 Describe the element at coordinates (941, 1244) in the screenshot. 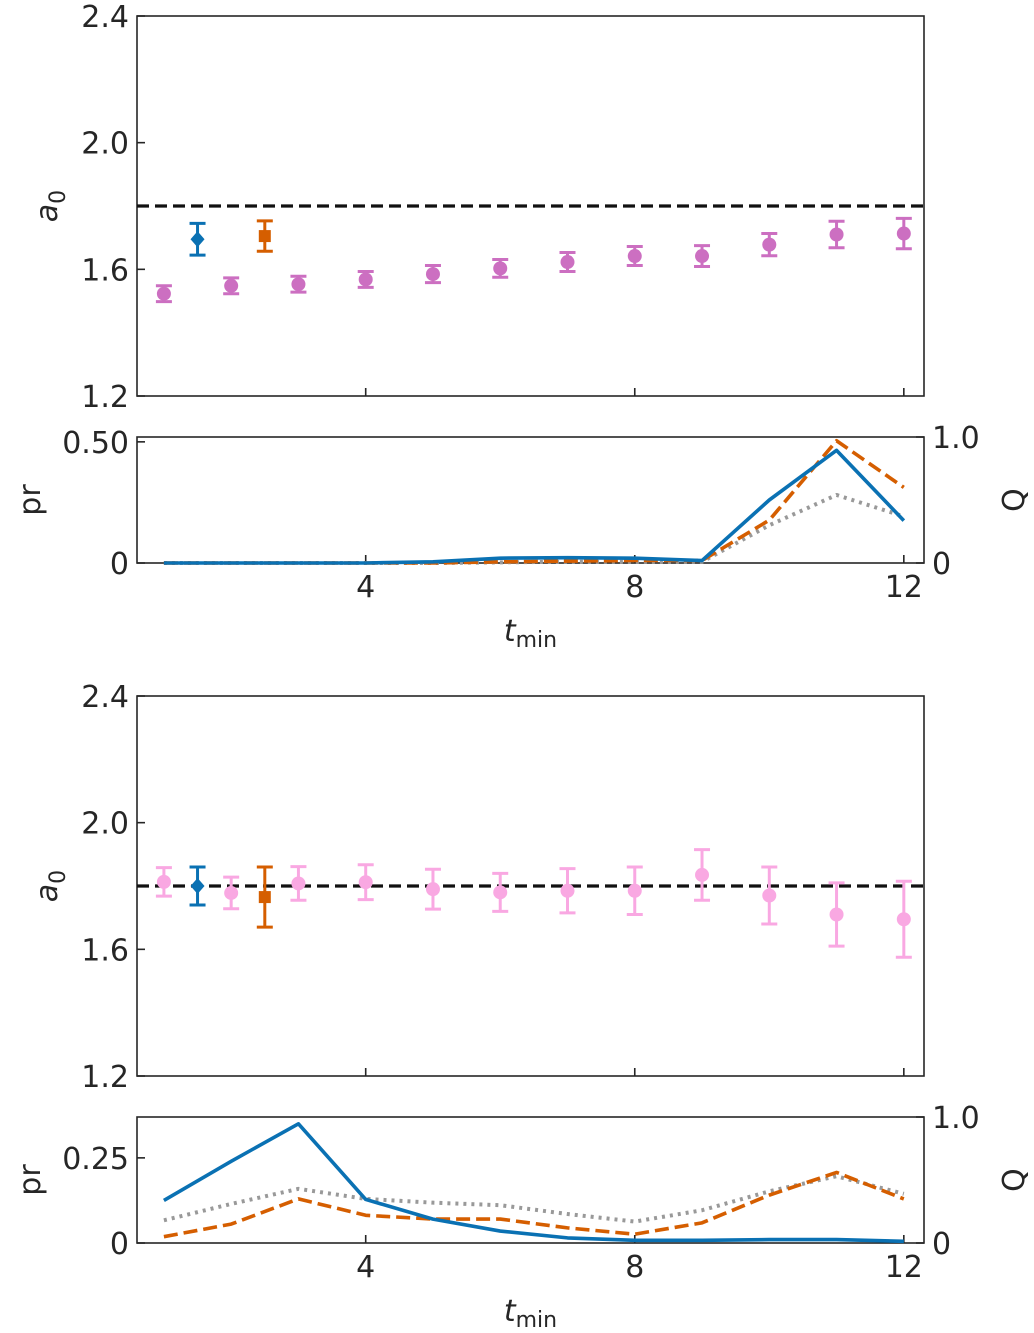

I see `chart3-ytick-right-label-0: 0` at that location.